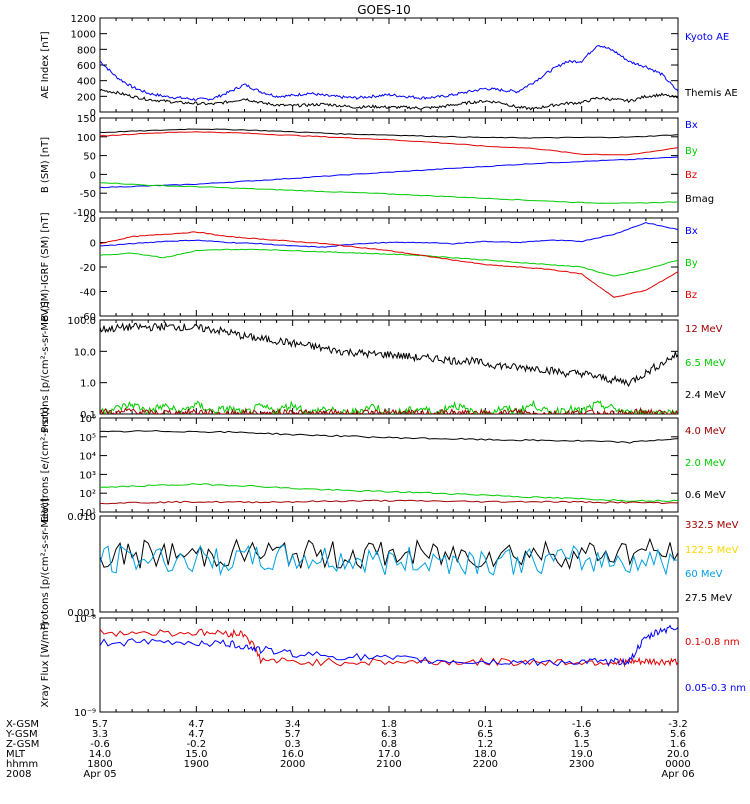 This screenshot has width=750, height=804. I want to click on x-axis-value: 0000, so click(677, 764).